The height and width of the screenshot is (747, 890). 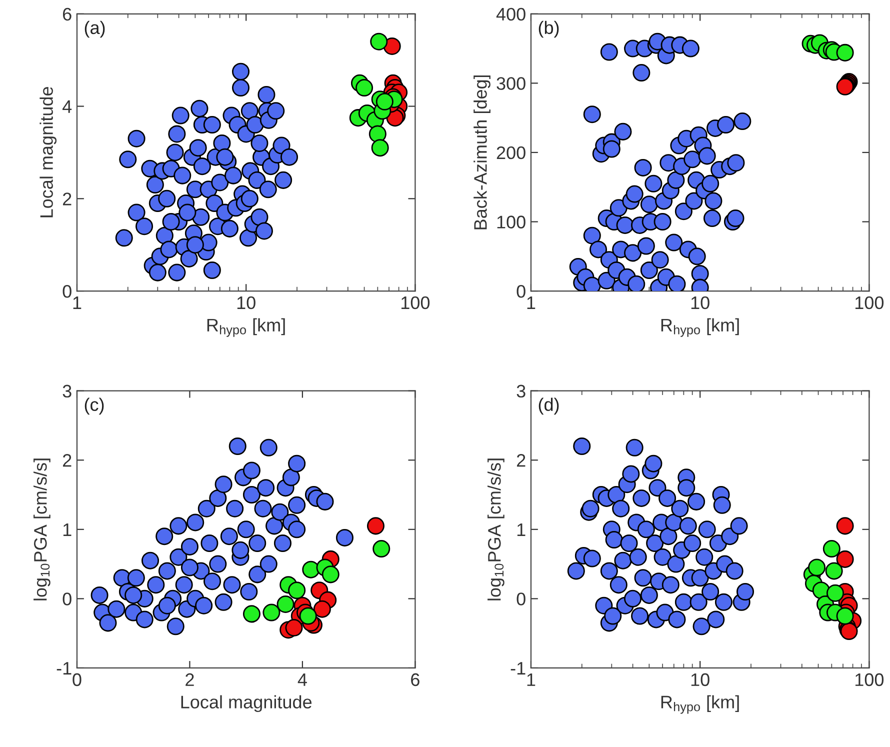 What do you see at coordinates (511, 153) in the screenshot?
I see `y-tick-label: 200` at bounding box center [511, 153].